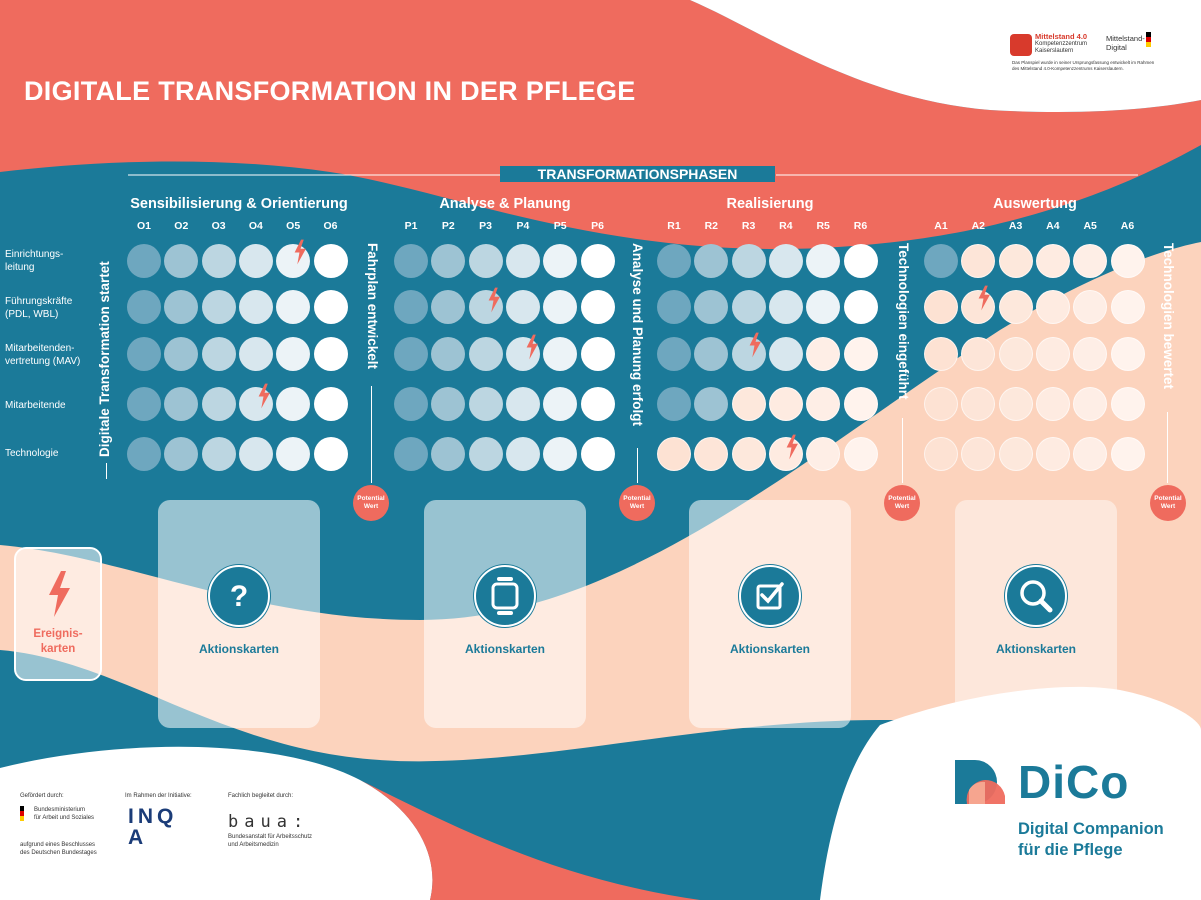  I want to click on token-slot-p3-row1, so click(485, 261).